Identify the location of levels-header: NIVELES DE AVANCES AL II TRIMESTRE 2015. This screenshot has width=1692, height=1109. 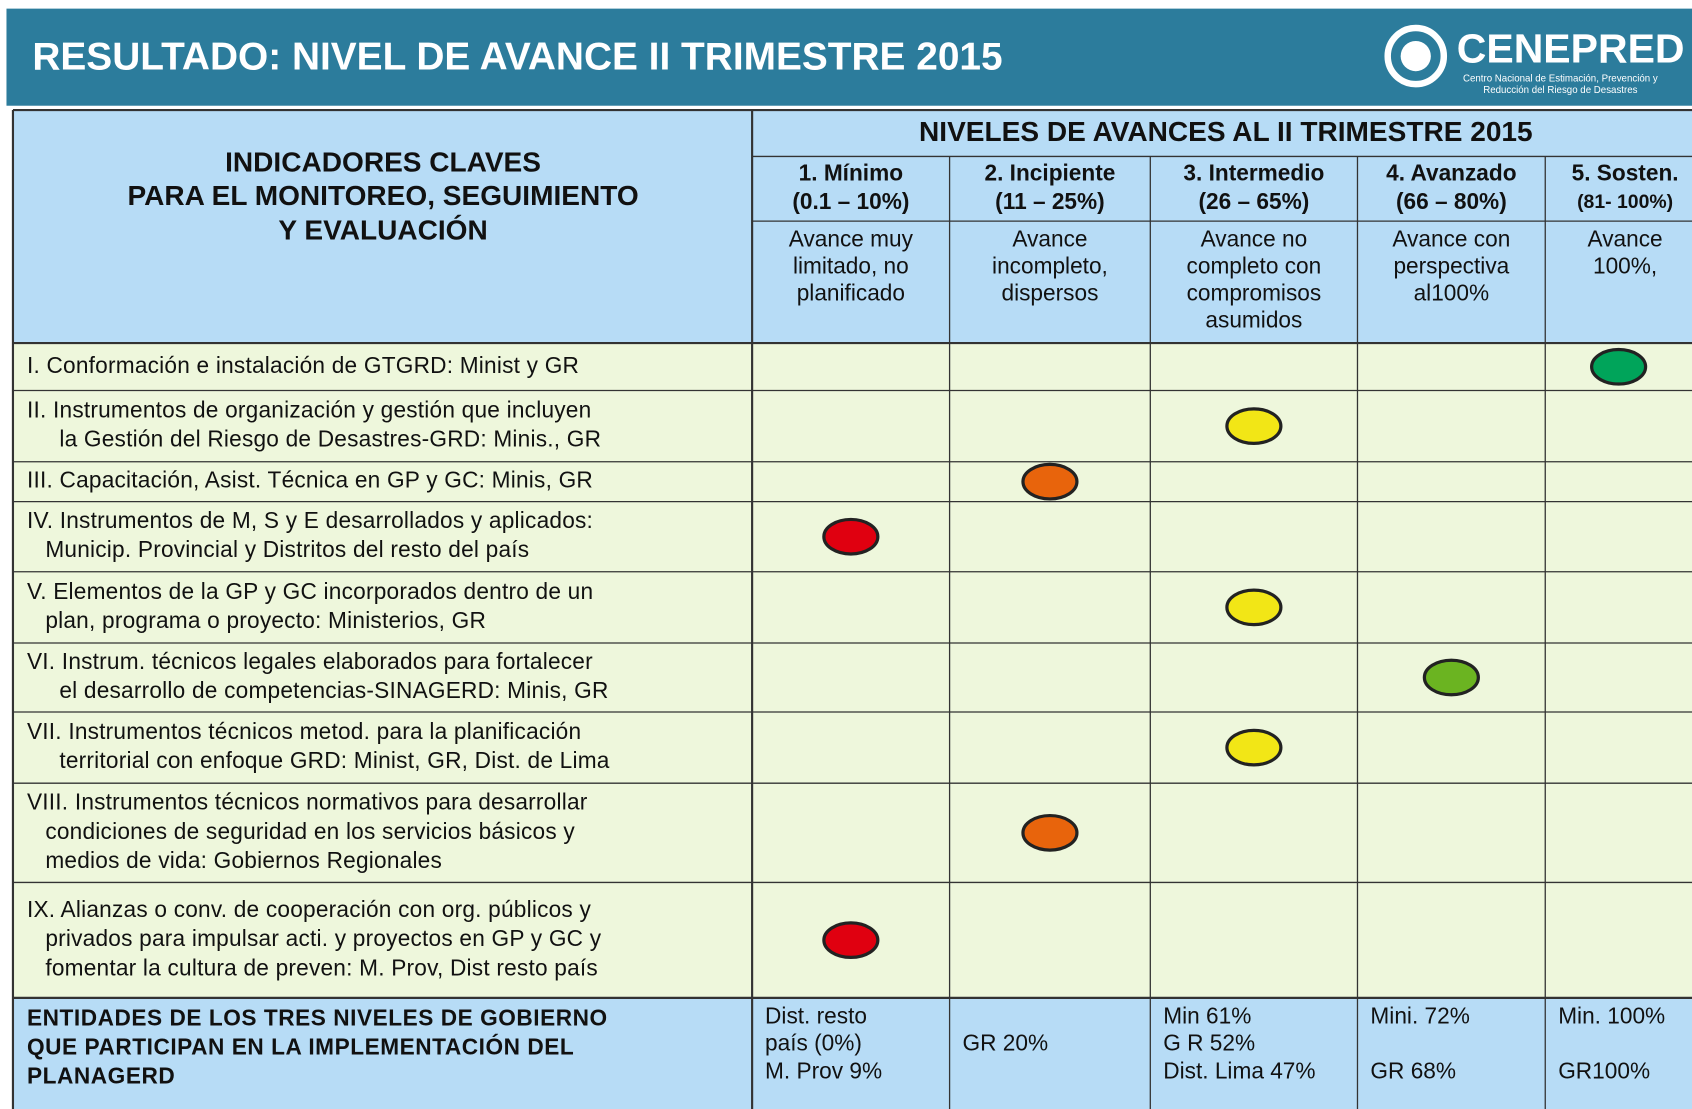
(1226, 131).